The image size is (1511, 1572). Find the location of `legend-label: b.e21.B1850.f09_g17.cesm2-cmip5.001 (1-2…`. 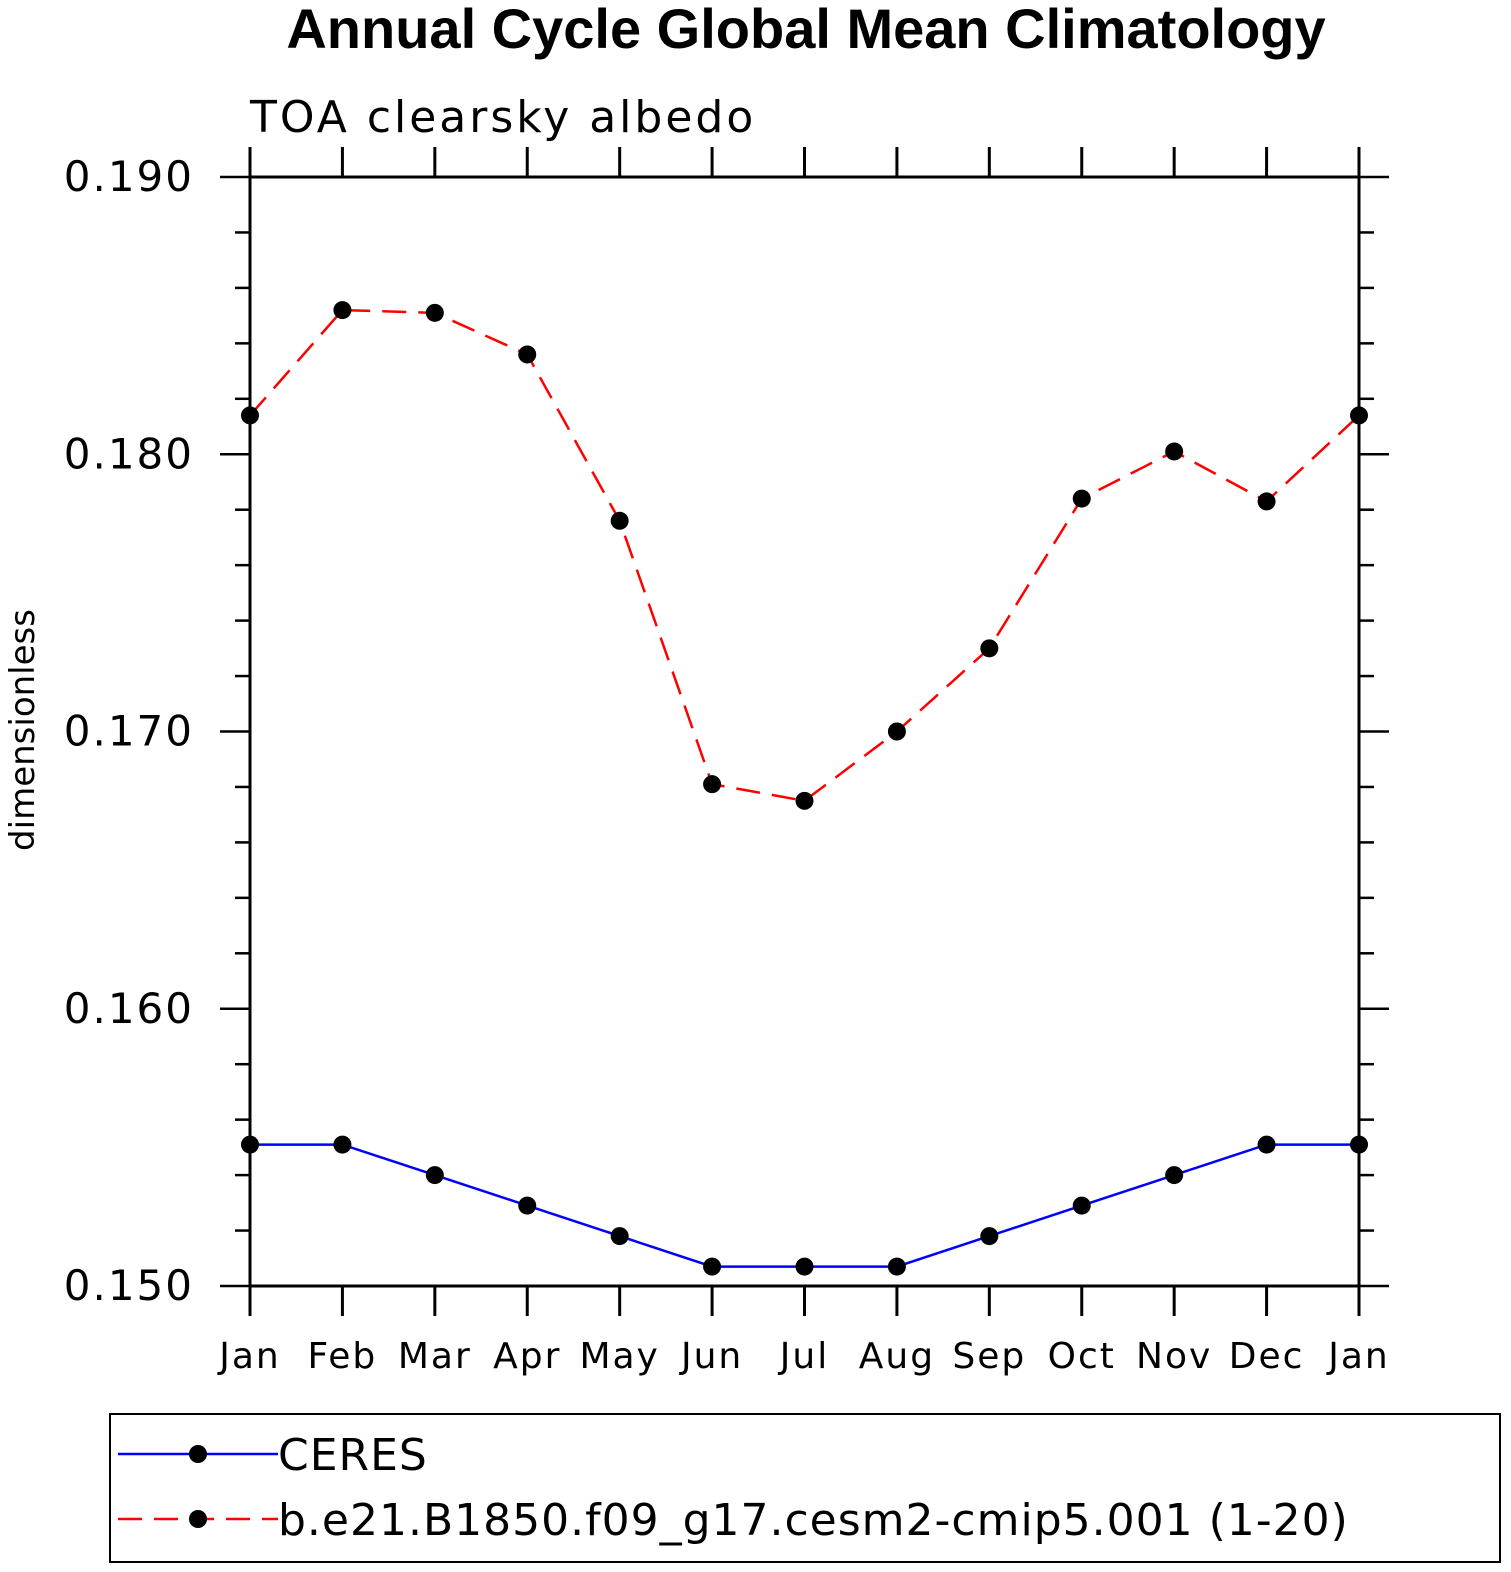

legend-label: b.e21.B1850.f09_g17.cesm2-cmip5.001 (1-2… is located at coordinates (813, 1520).